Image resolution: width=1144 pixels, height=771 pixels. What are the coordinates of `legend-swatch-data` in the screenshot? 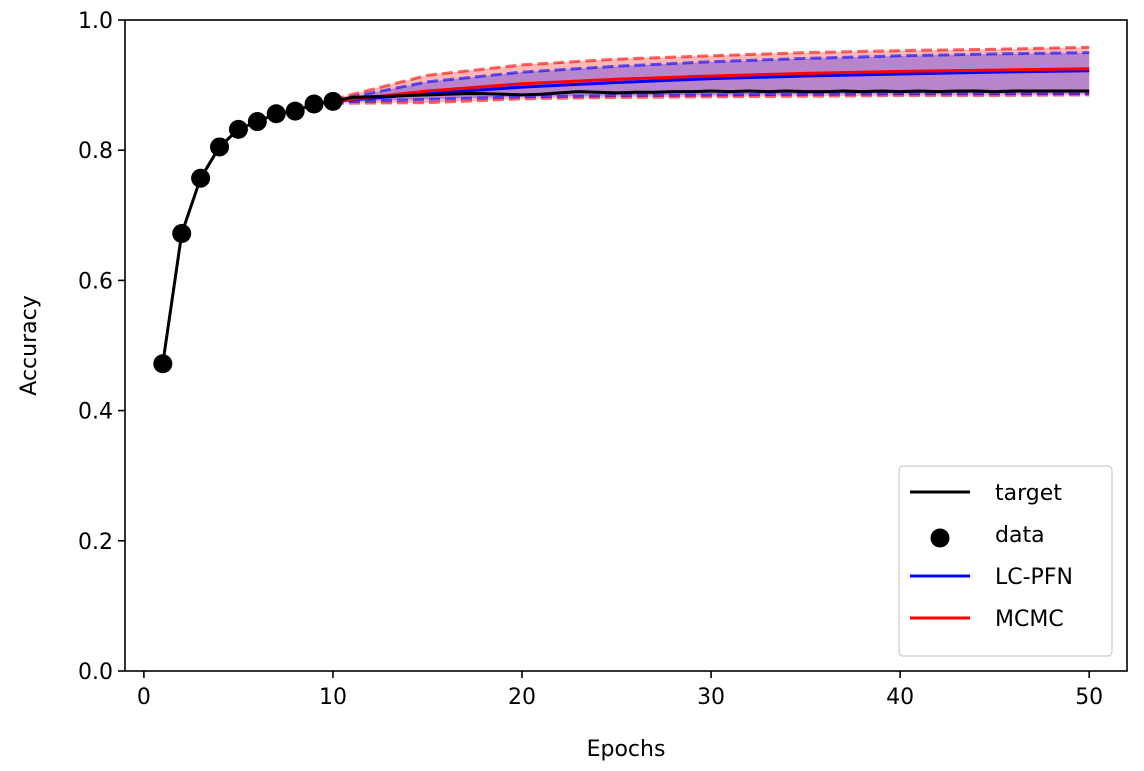 It's located at (940, 538).